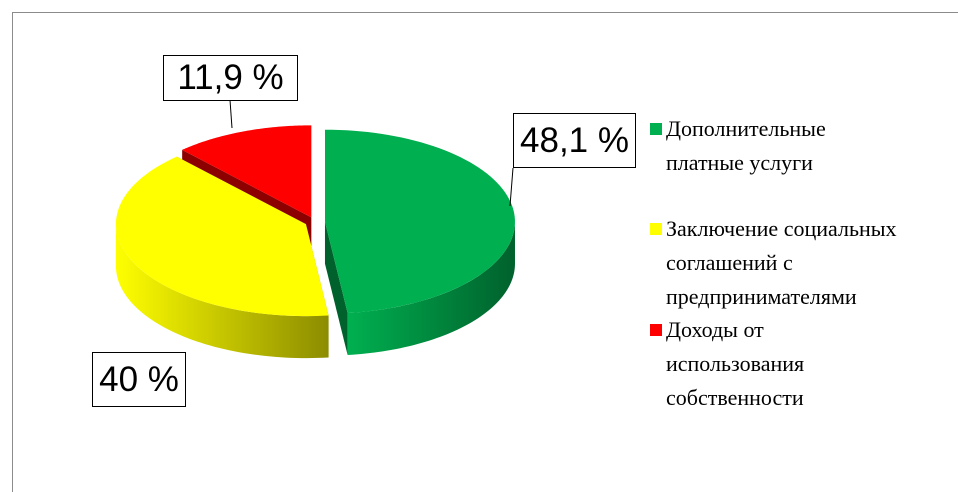  I want to click on legend-item: Доходы от использования собственности, so click(748, 364).